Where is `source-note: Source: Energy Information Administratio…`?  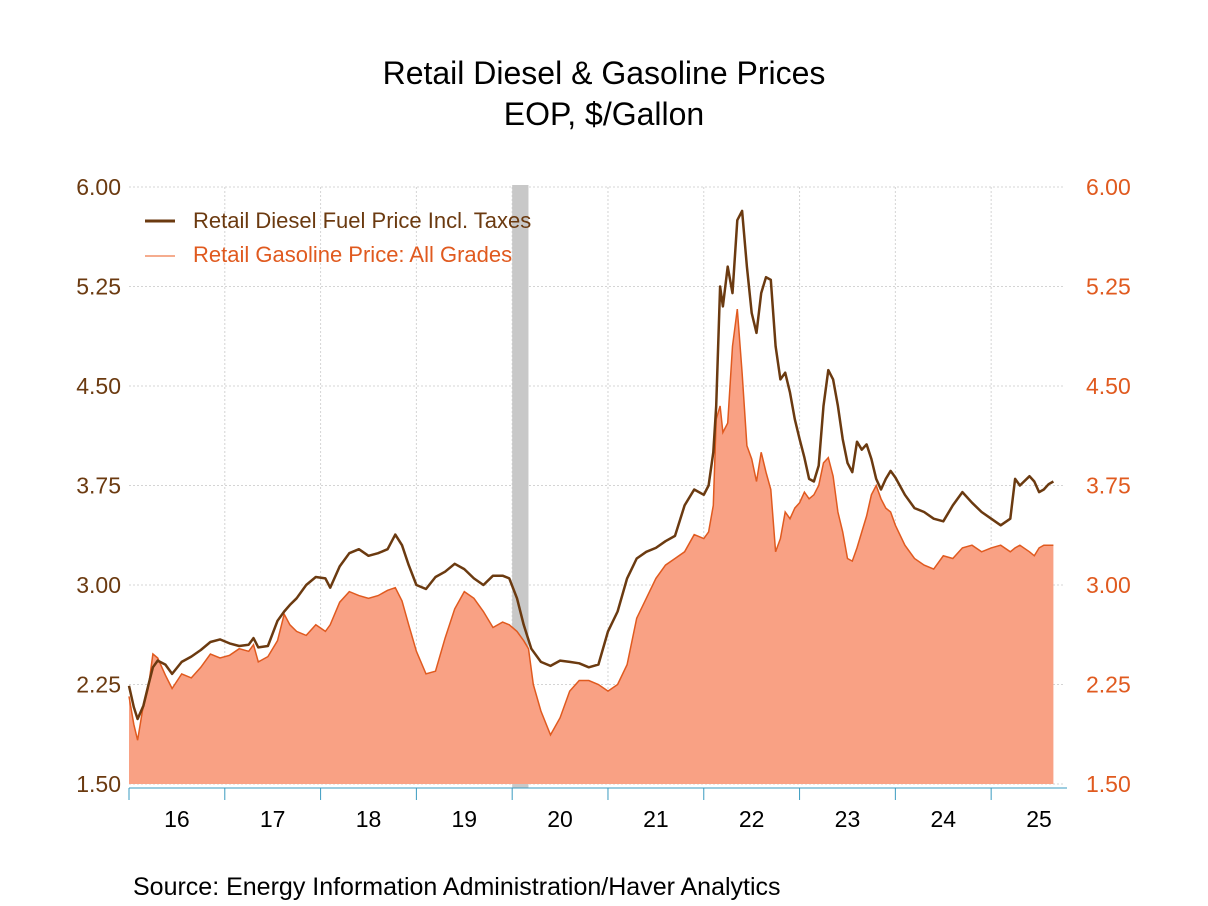 source-note: Source: Energy Information Administratio… is located at coordinates (457, 887).